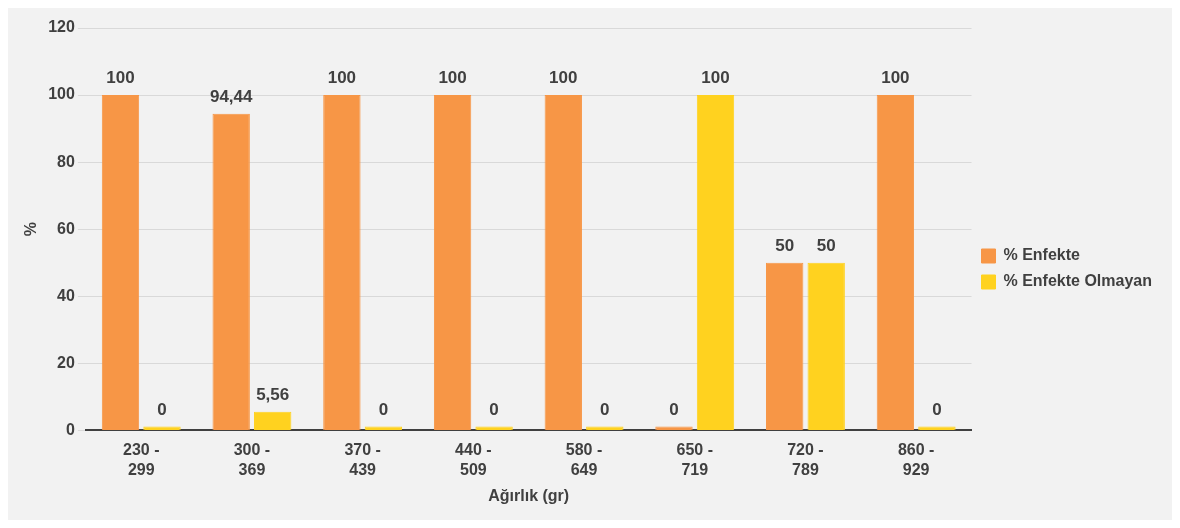  I want to click on x-tick-label: 720 - 789, so click(805, 459).